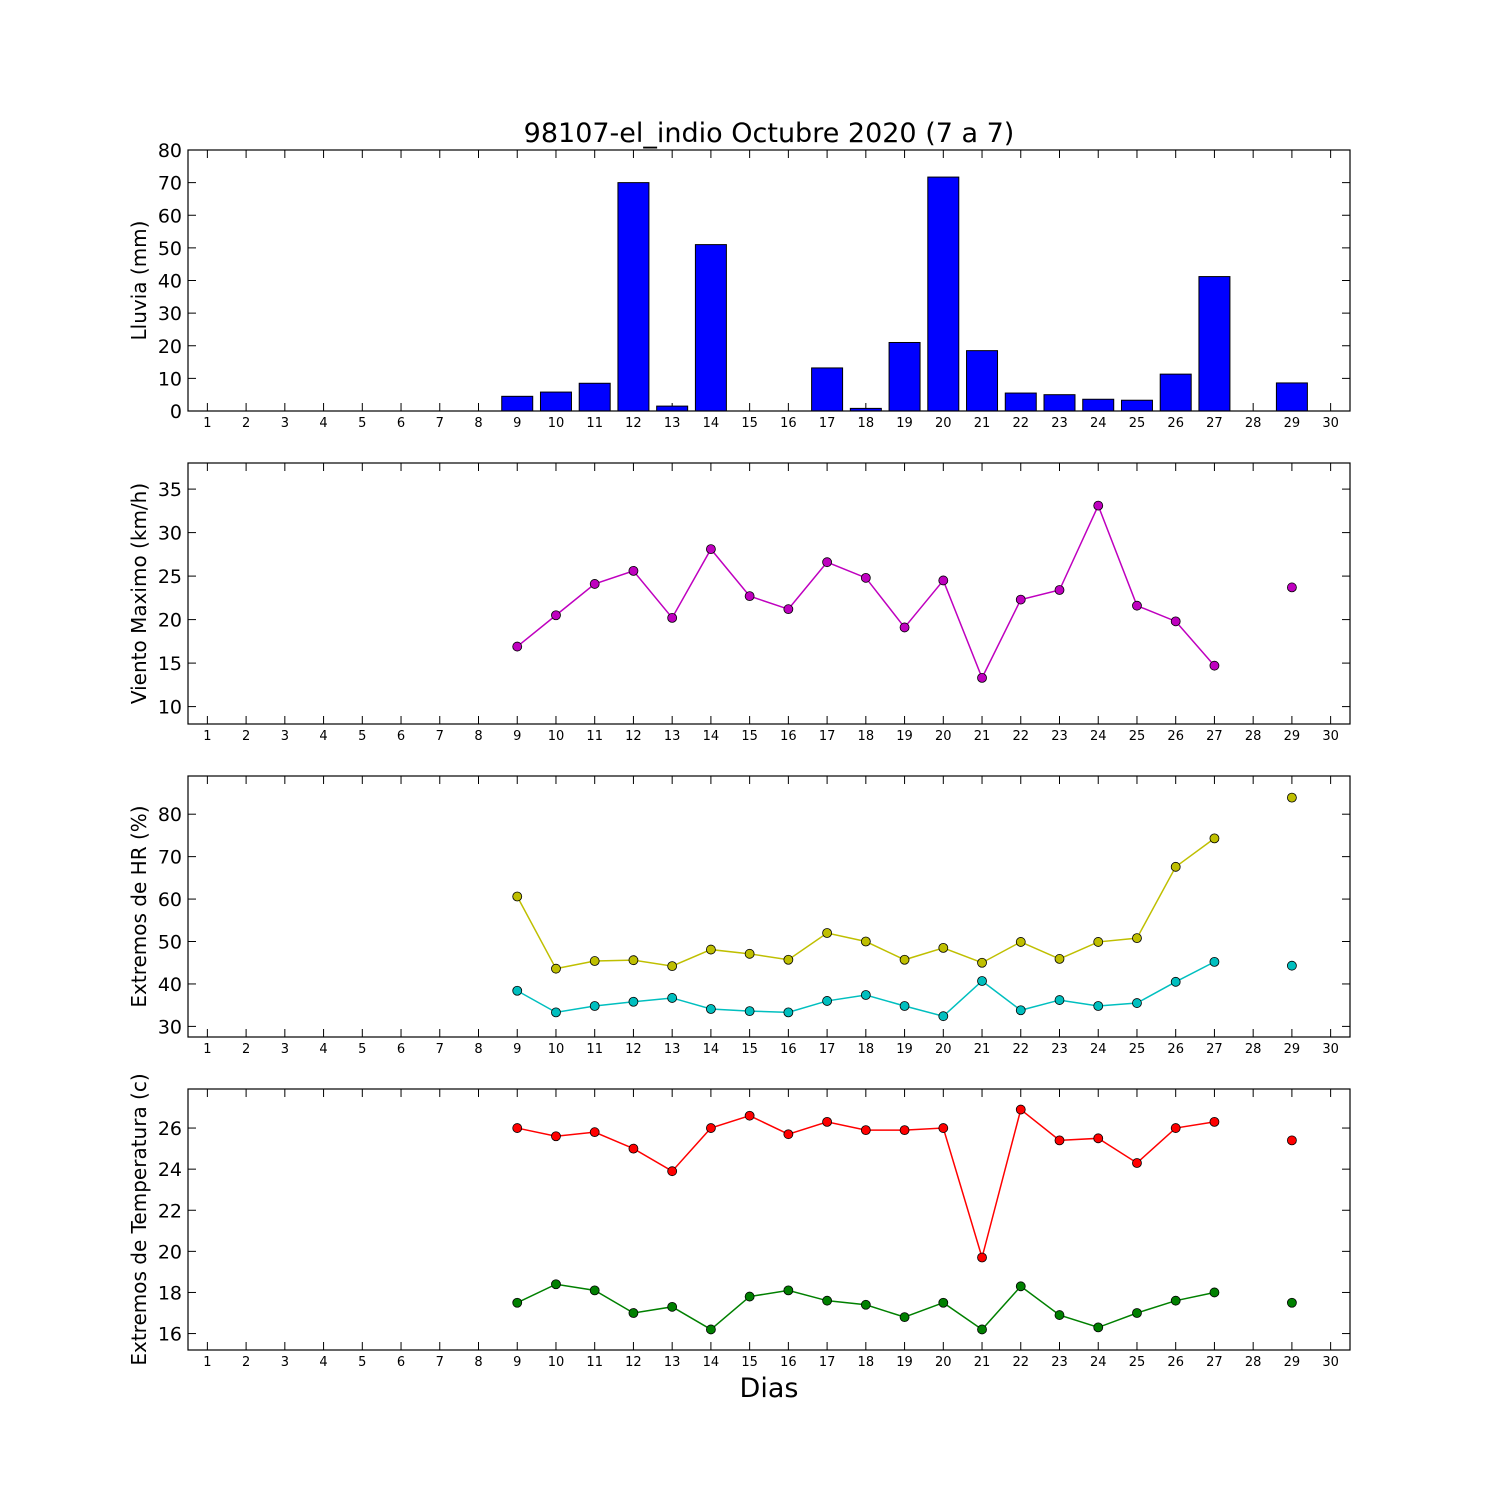 This screenshot has width=1500, height=1500. Describe the element at coordinates (170, 1027) in the screenshot. I see `y-tick-label: 30` at that location.